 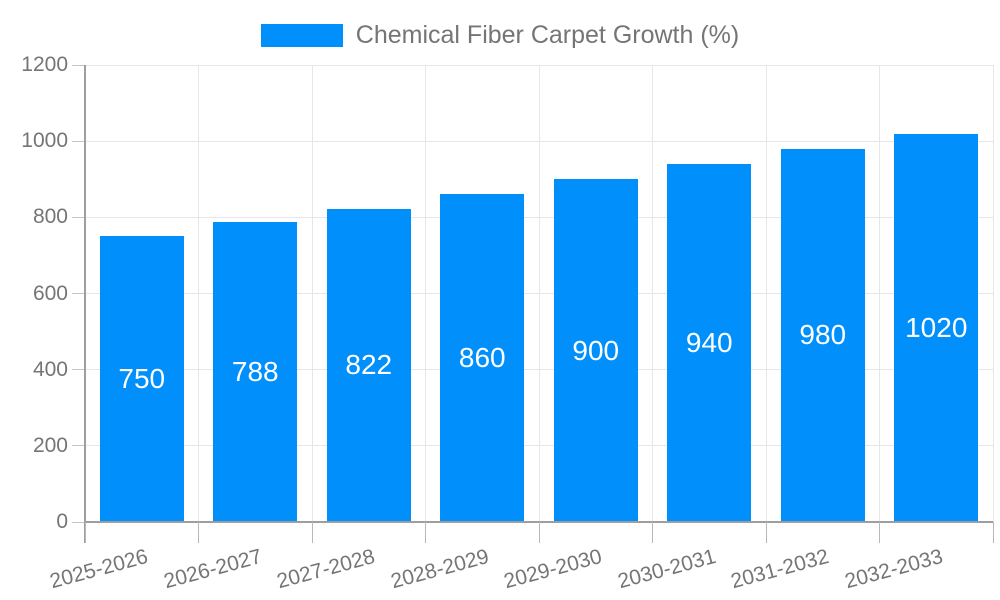 What do you see at coordinates (780, 569) in the screenshot?
I see `x-axis-category-label: 2031-2032` at bounding box center [780, 569].